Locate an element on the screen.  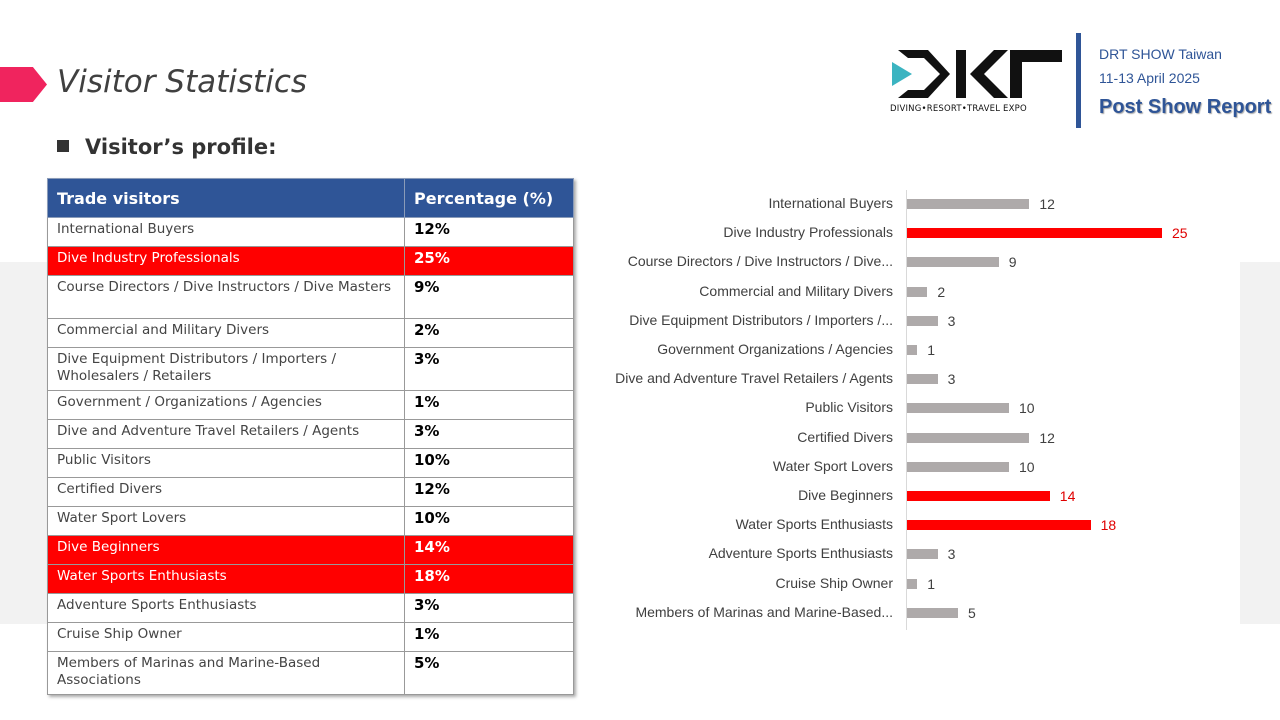
row-label: Adventure Sports Enthusiasts is located at coordinates (226, 608).